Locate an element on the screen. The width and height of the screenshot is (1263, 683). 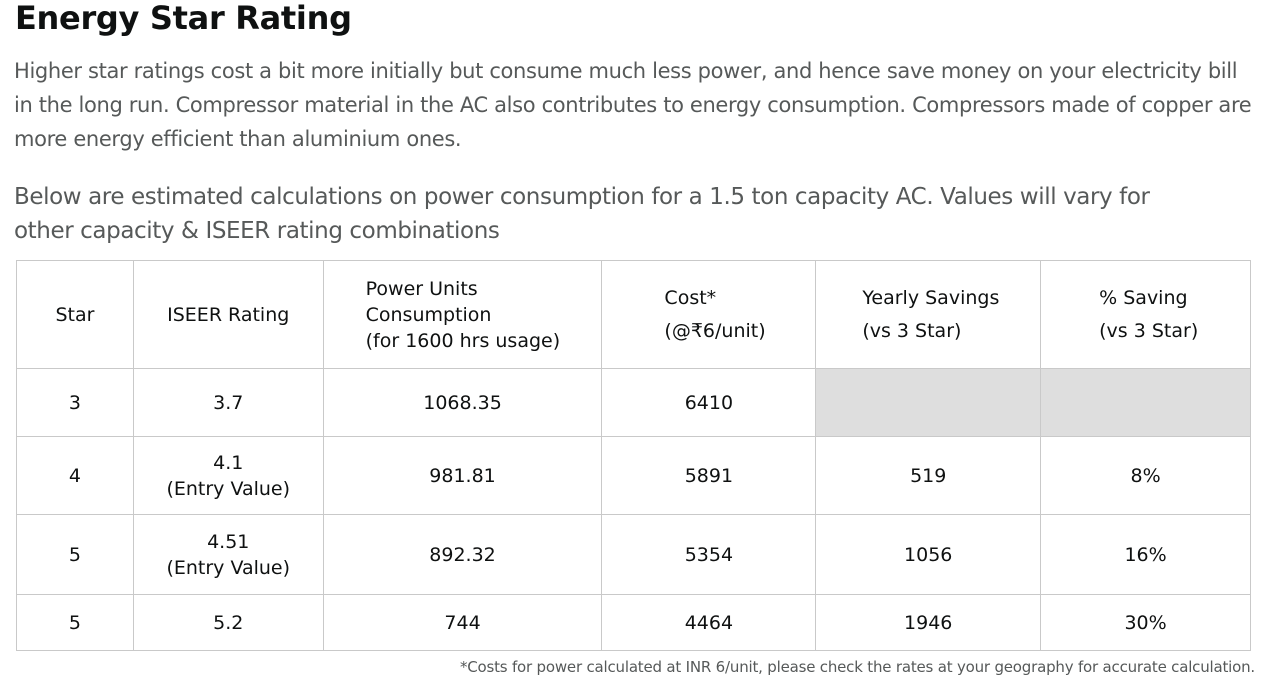
cell-pct: 8% is located at coordinates (1145, 475).